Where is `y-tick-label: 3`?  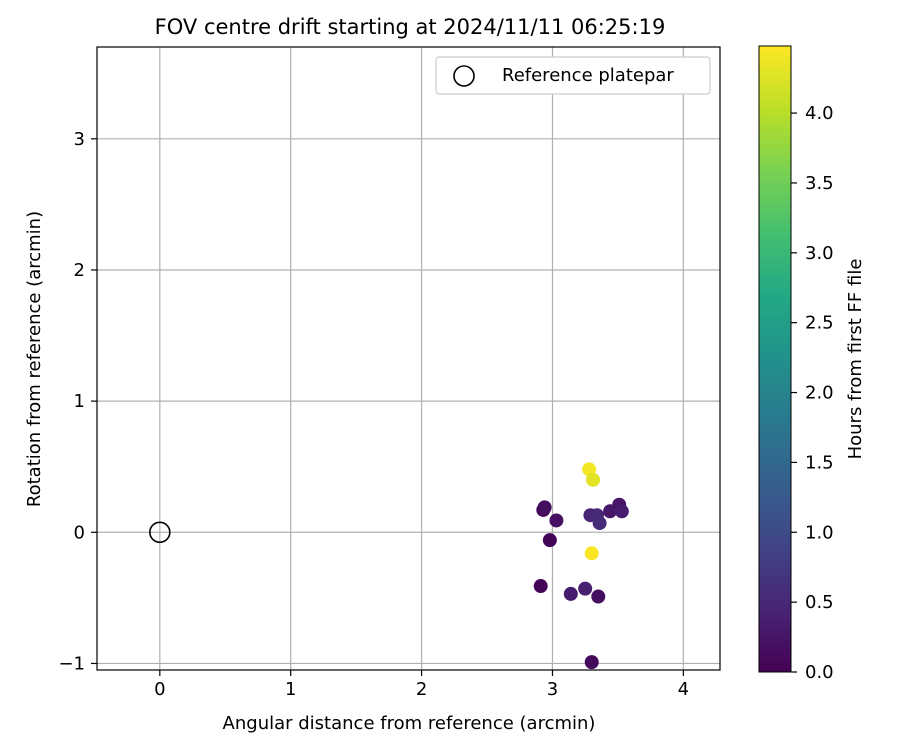 y-tick-label: 3 is located at coordinates (79, 139).